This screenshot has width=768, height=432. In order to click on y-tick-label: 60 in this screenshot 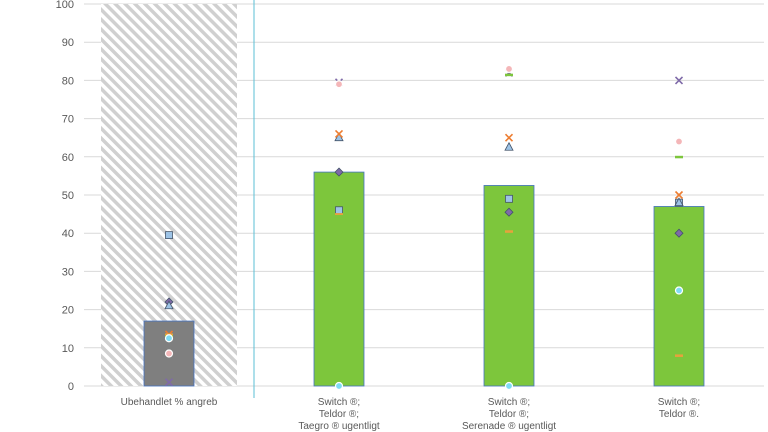, I will do `click(68, 158)`.